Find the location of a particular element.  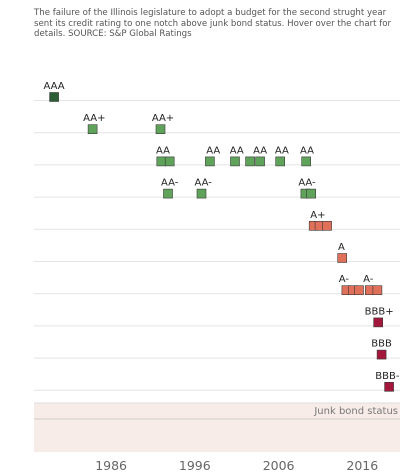

rating-label: BBB+ is located at coordinates (379, 311).